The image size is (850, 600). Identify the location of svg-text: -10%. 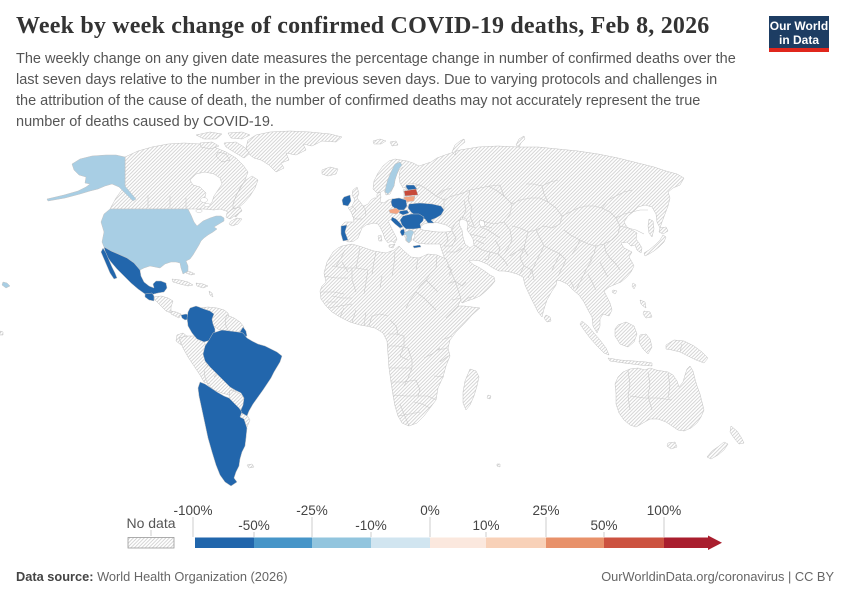
(371, 525).